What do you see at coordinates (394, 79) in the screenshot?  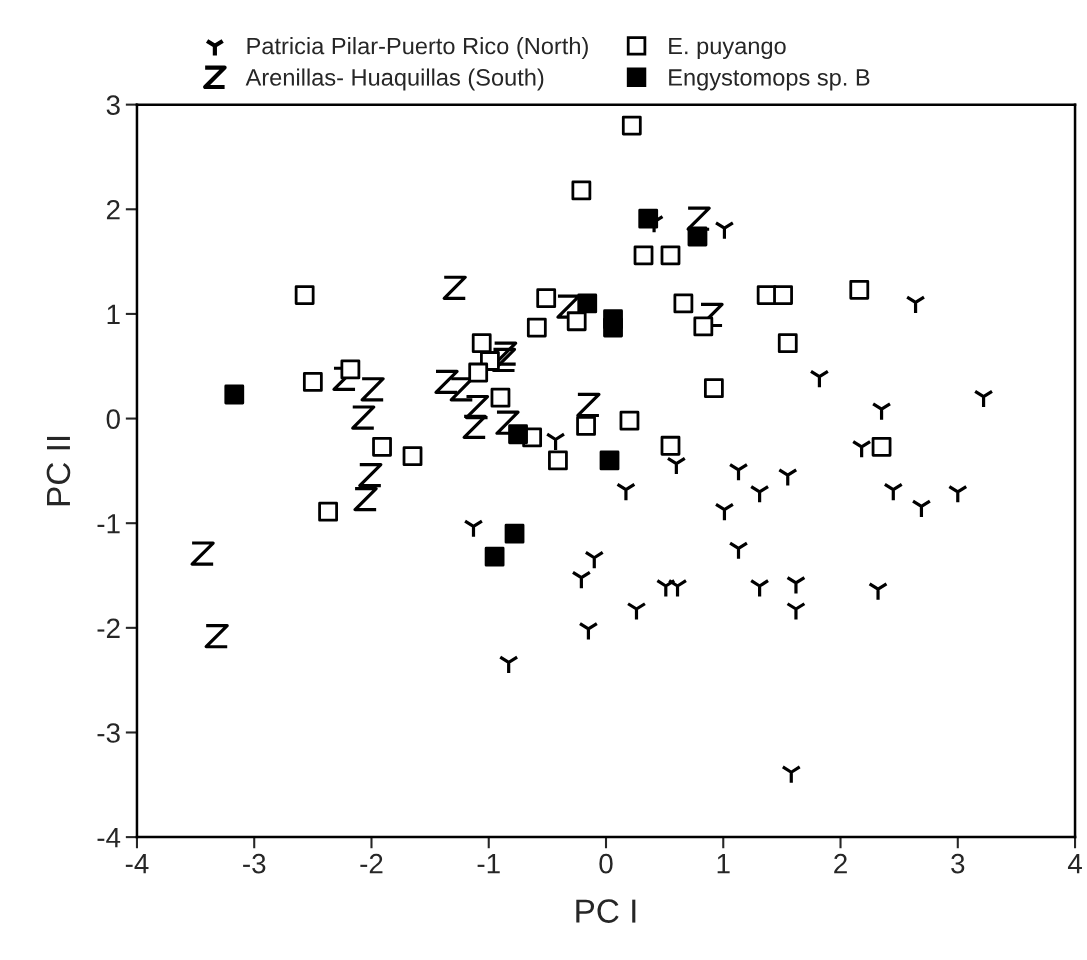 I see `legend-label: Arenillas- Huaquillas (South)` at bounding box center [394, 79].